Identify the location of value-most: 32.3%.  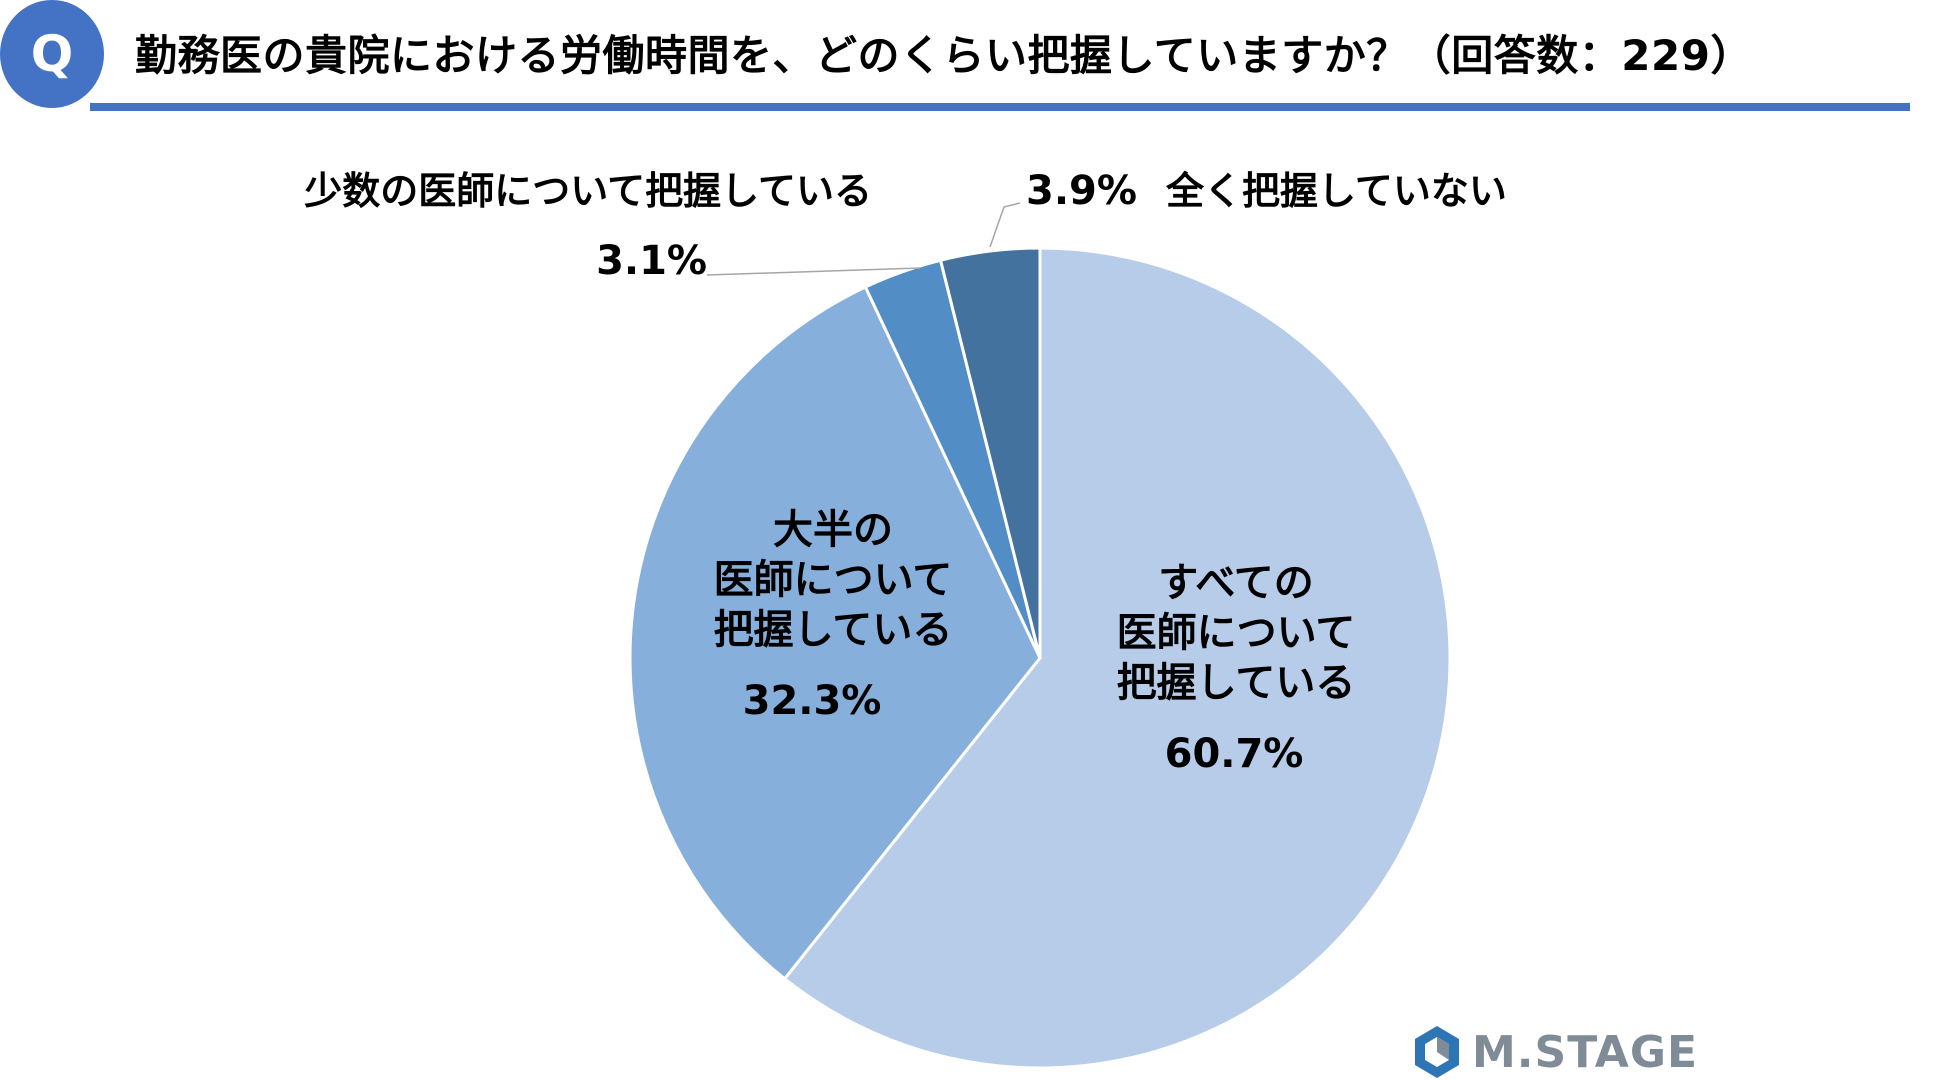
(812, 701).